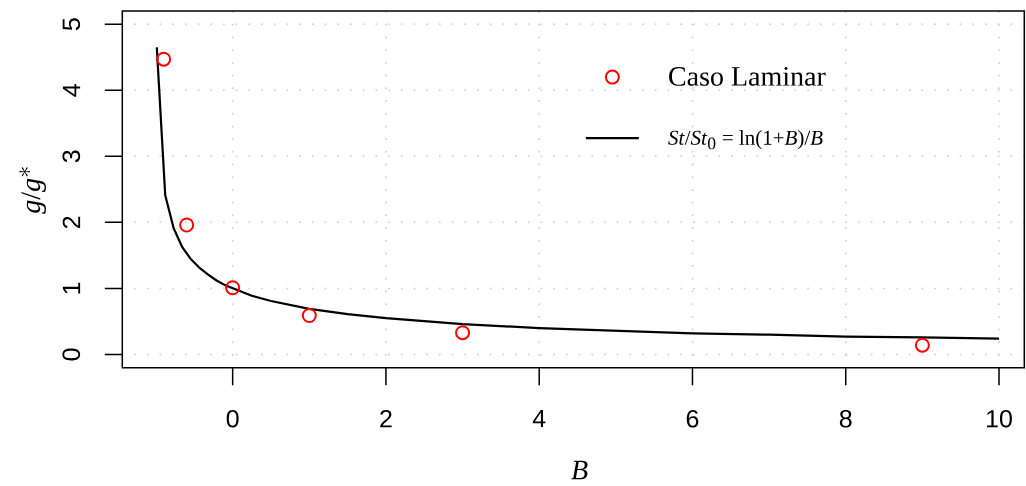 The image size is (1026, 486). What do you see at coordinates (539, 418) in the screenshot?
I see `x-tick-label: 4` at bounding box center [539, 418].